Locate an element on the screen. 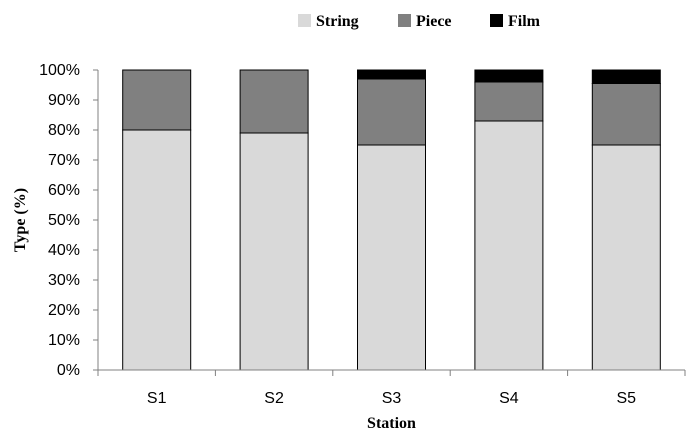 This screenshot has height=441, width=700. x-tick-label: S2 is located at coordinates (274, 398).